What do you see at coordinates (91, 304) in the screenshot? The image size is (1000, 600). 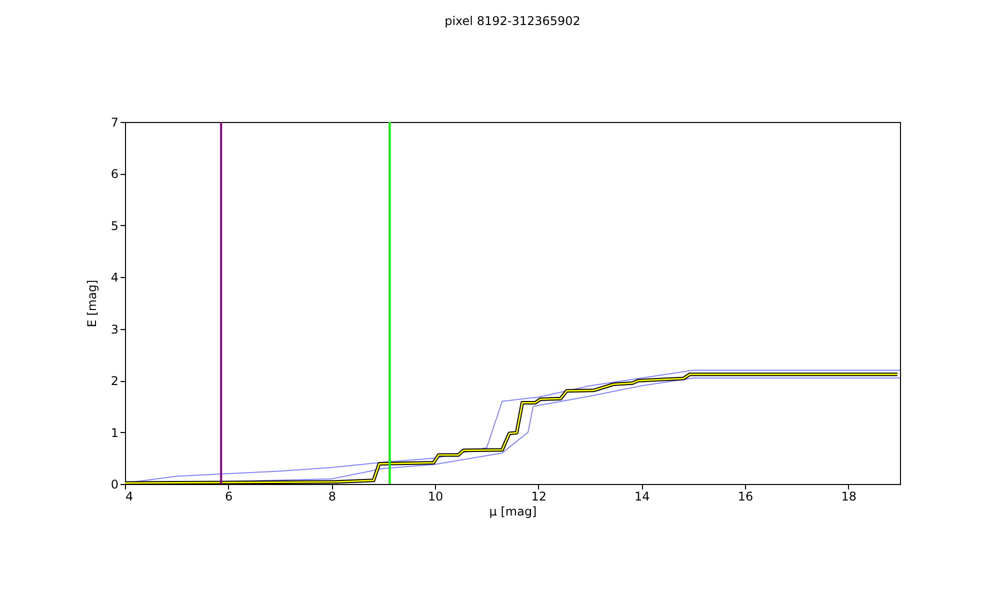 I see `y-axis-title: E [mag]` at bounding box center [91, 304].